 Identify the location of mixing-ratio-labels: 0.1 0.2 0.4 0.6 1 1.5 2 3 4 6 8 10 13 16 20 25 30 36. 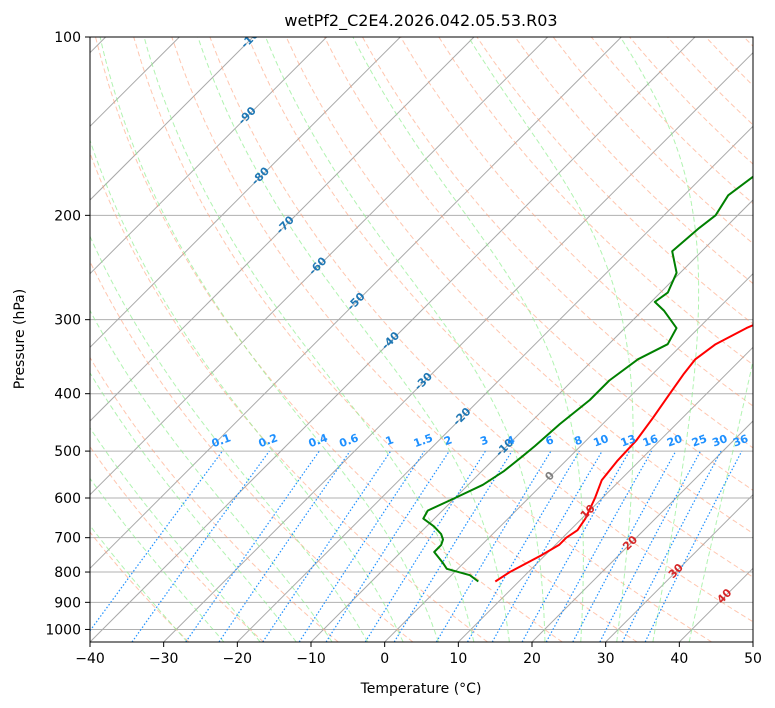
(480, 440).